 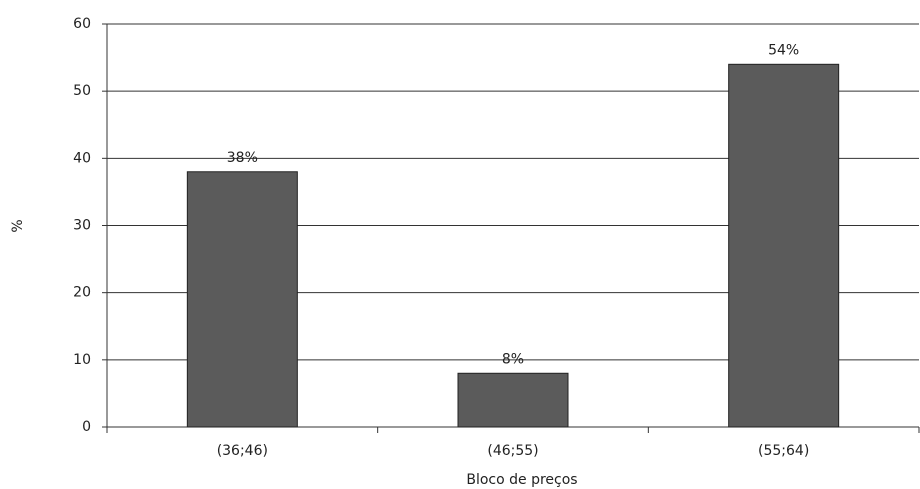 What do you see at coordinates (82, 24) in the screenshot?
I see `y-tick-label: 60` at bounding box center [82, 24].